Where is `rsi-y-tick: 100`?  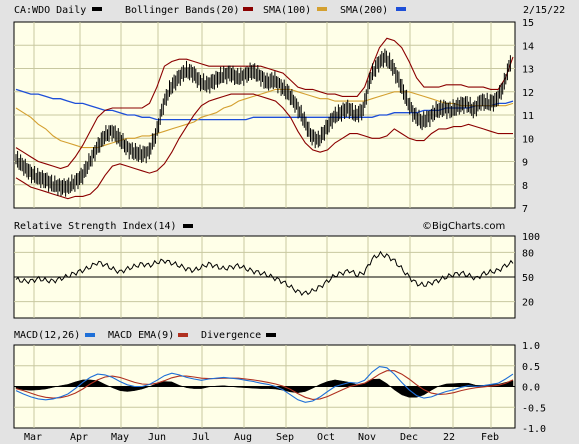
rsi-y-tick: 100 is located at coordinates (531, 237).